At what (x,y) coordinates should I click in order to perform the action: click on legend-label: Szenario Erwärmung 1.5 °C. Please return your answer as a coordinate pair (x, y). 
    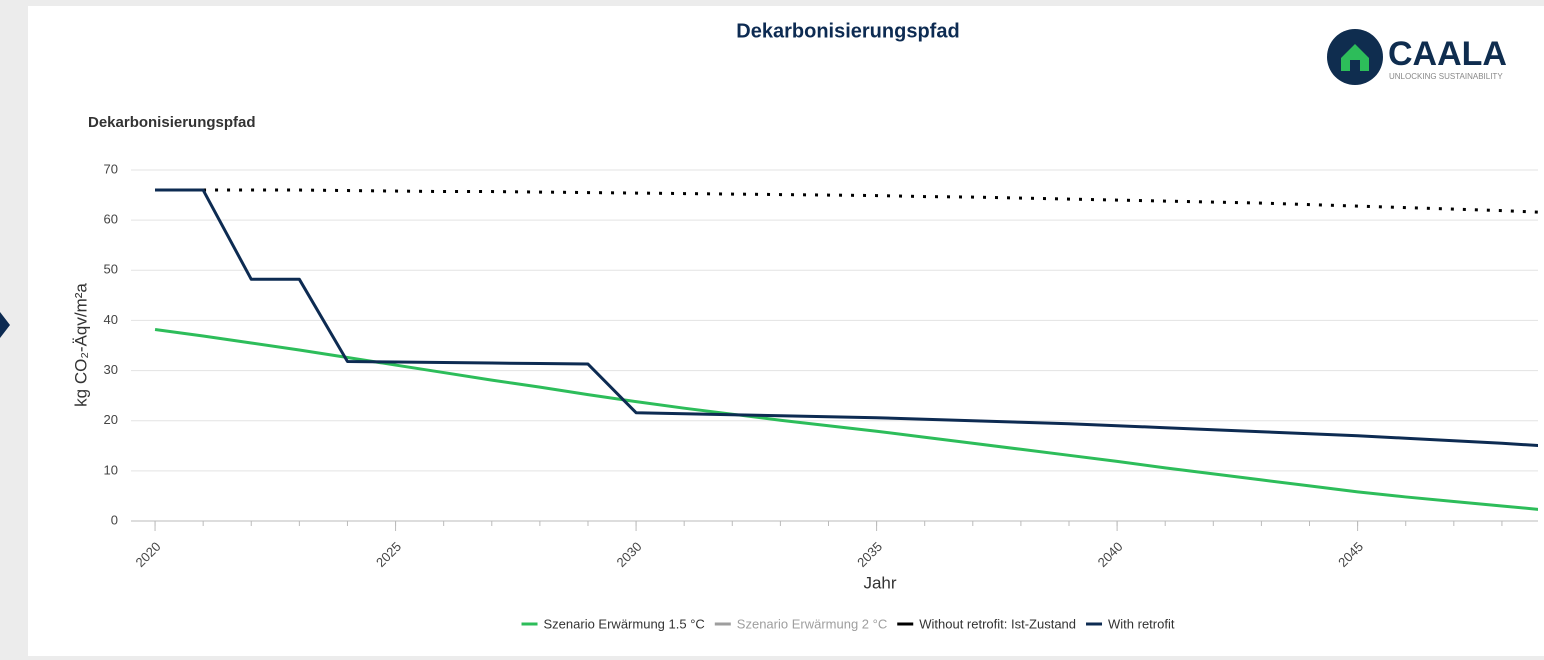
    Looking at the image, I should click on (624, 623).